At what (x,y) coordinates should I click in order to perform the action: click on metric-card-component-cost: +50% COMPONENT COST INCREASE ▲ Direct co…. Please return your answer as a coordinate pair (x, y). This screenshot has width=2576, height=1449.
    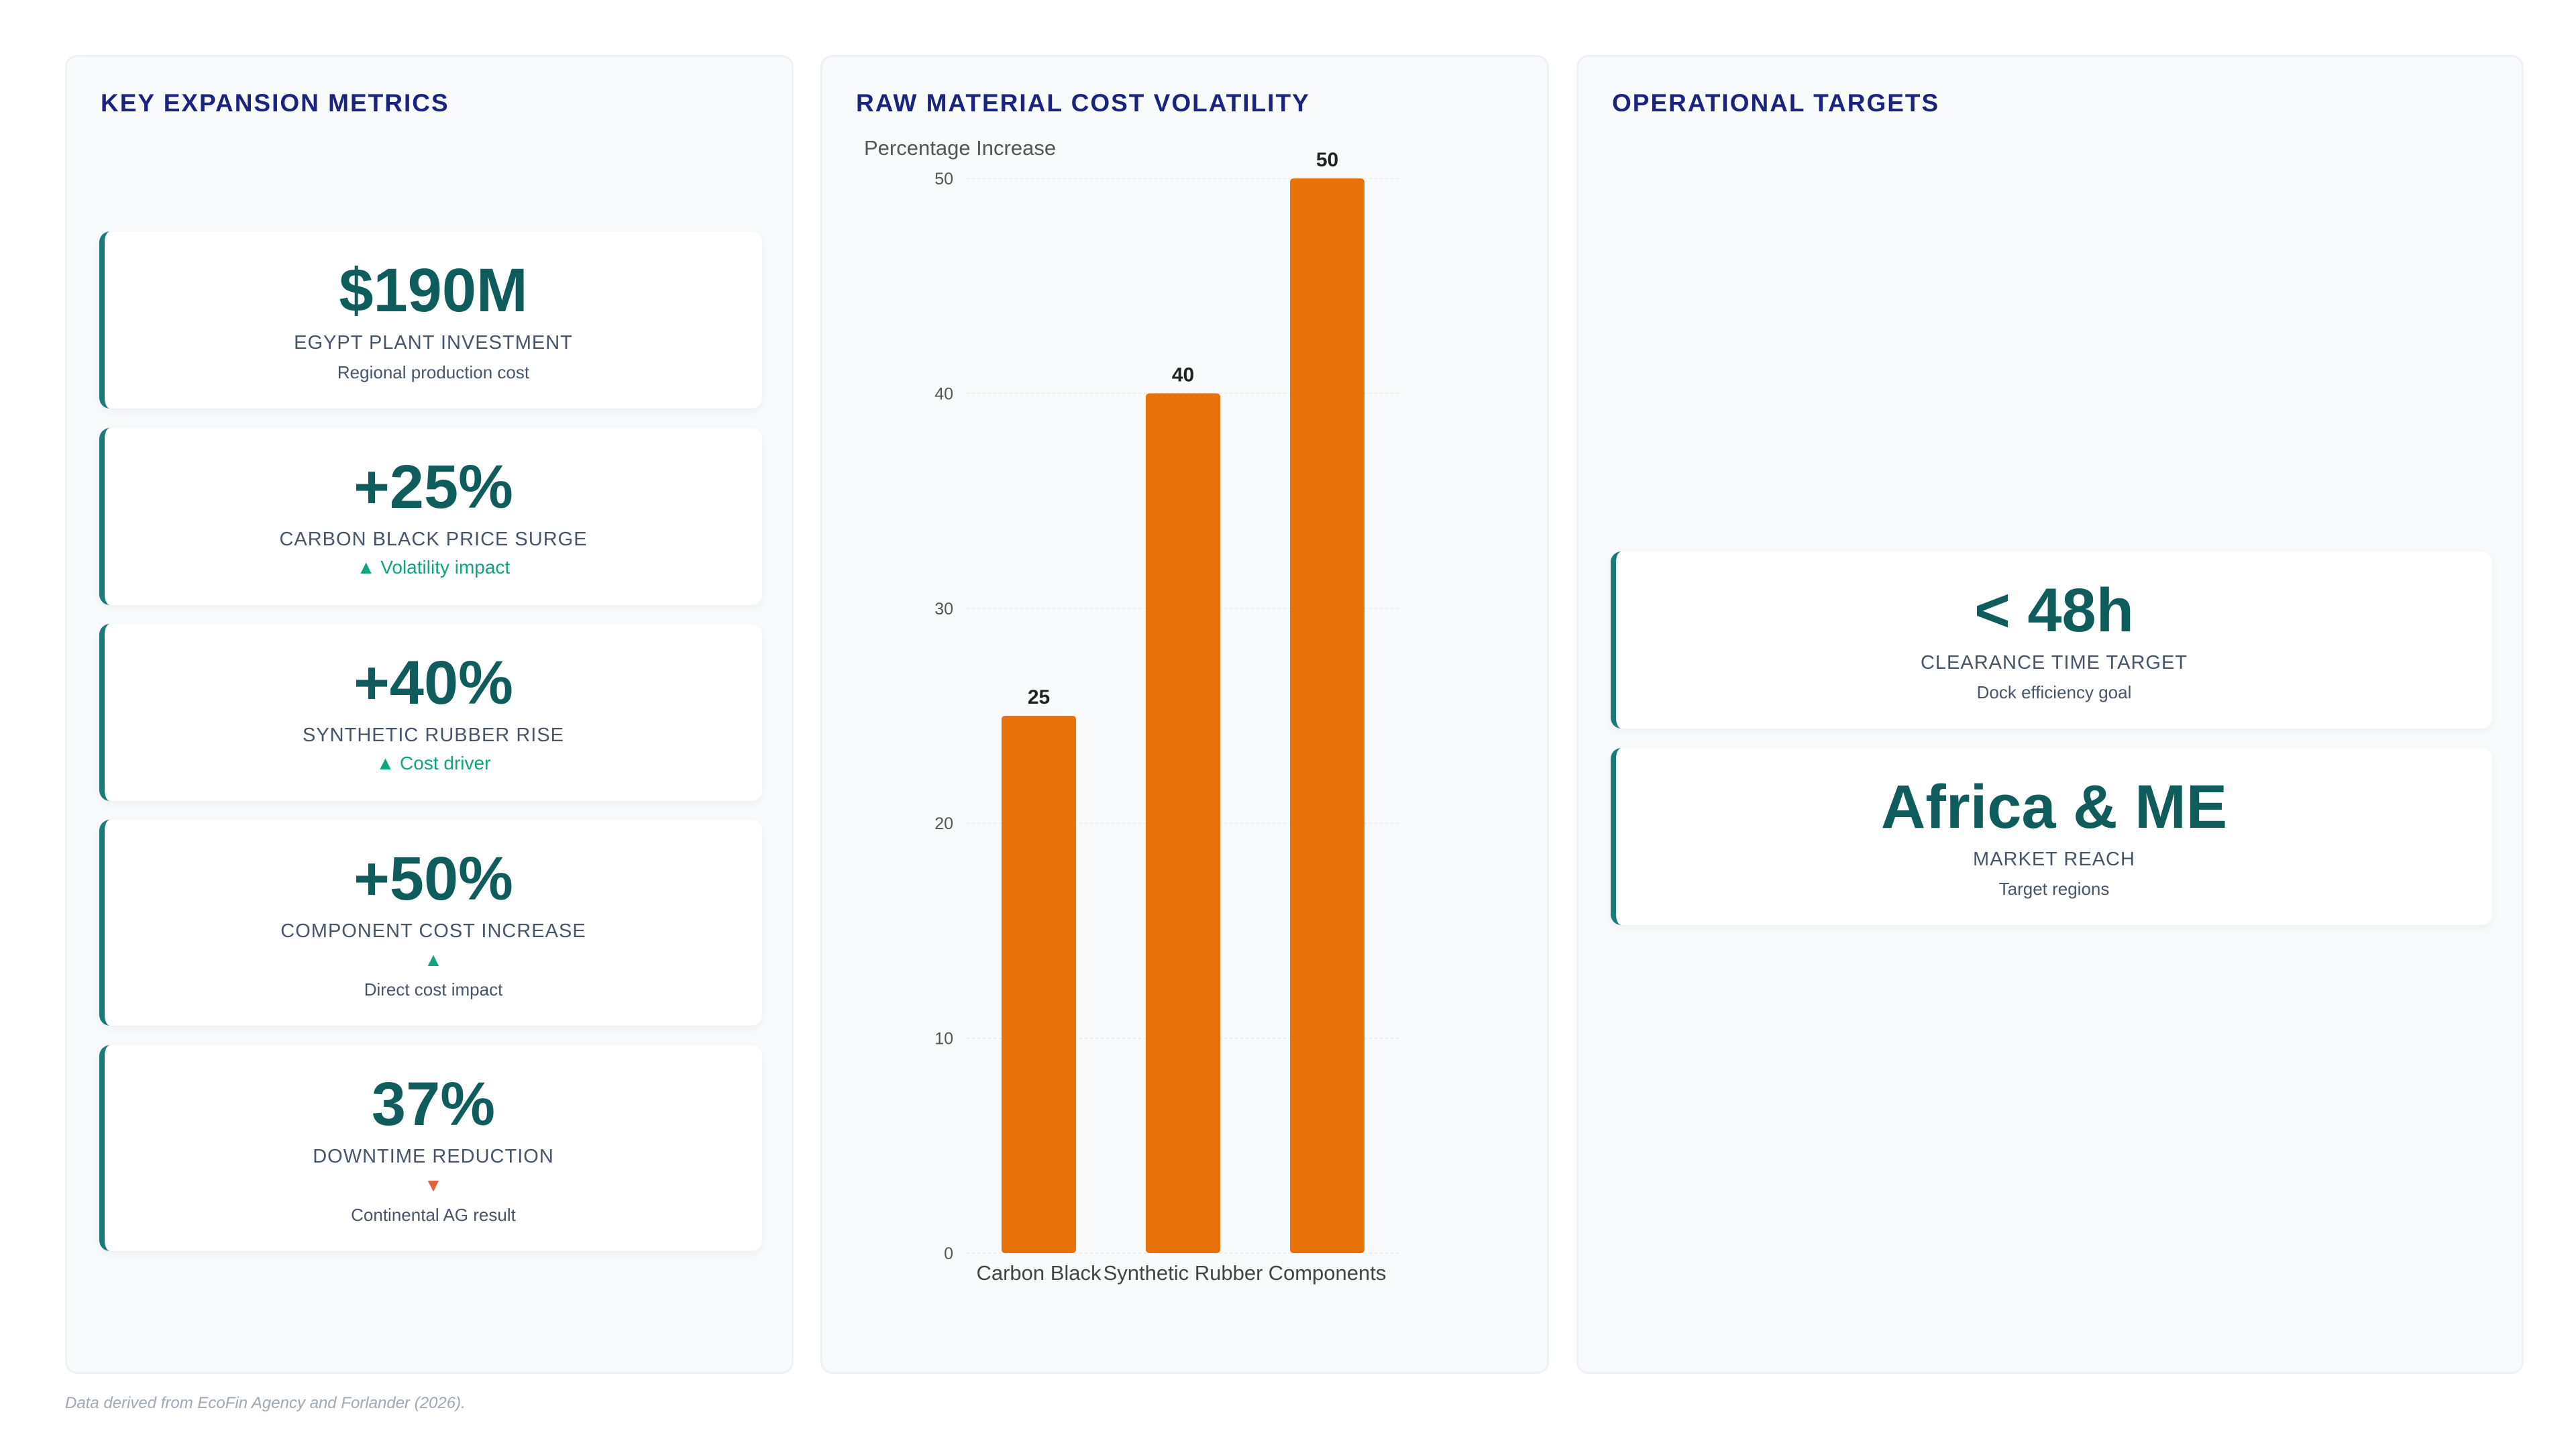
    Looking at the image, I should click on (430, 923).